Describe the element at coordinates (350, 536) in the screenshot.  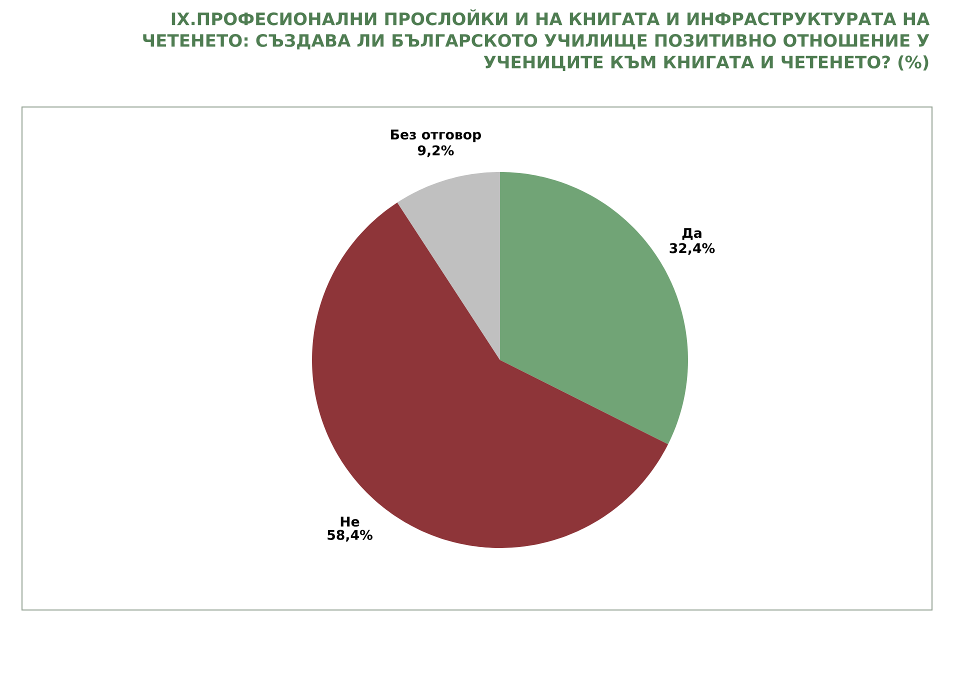
I see `data-label: 58,4%` at that location.